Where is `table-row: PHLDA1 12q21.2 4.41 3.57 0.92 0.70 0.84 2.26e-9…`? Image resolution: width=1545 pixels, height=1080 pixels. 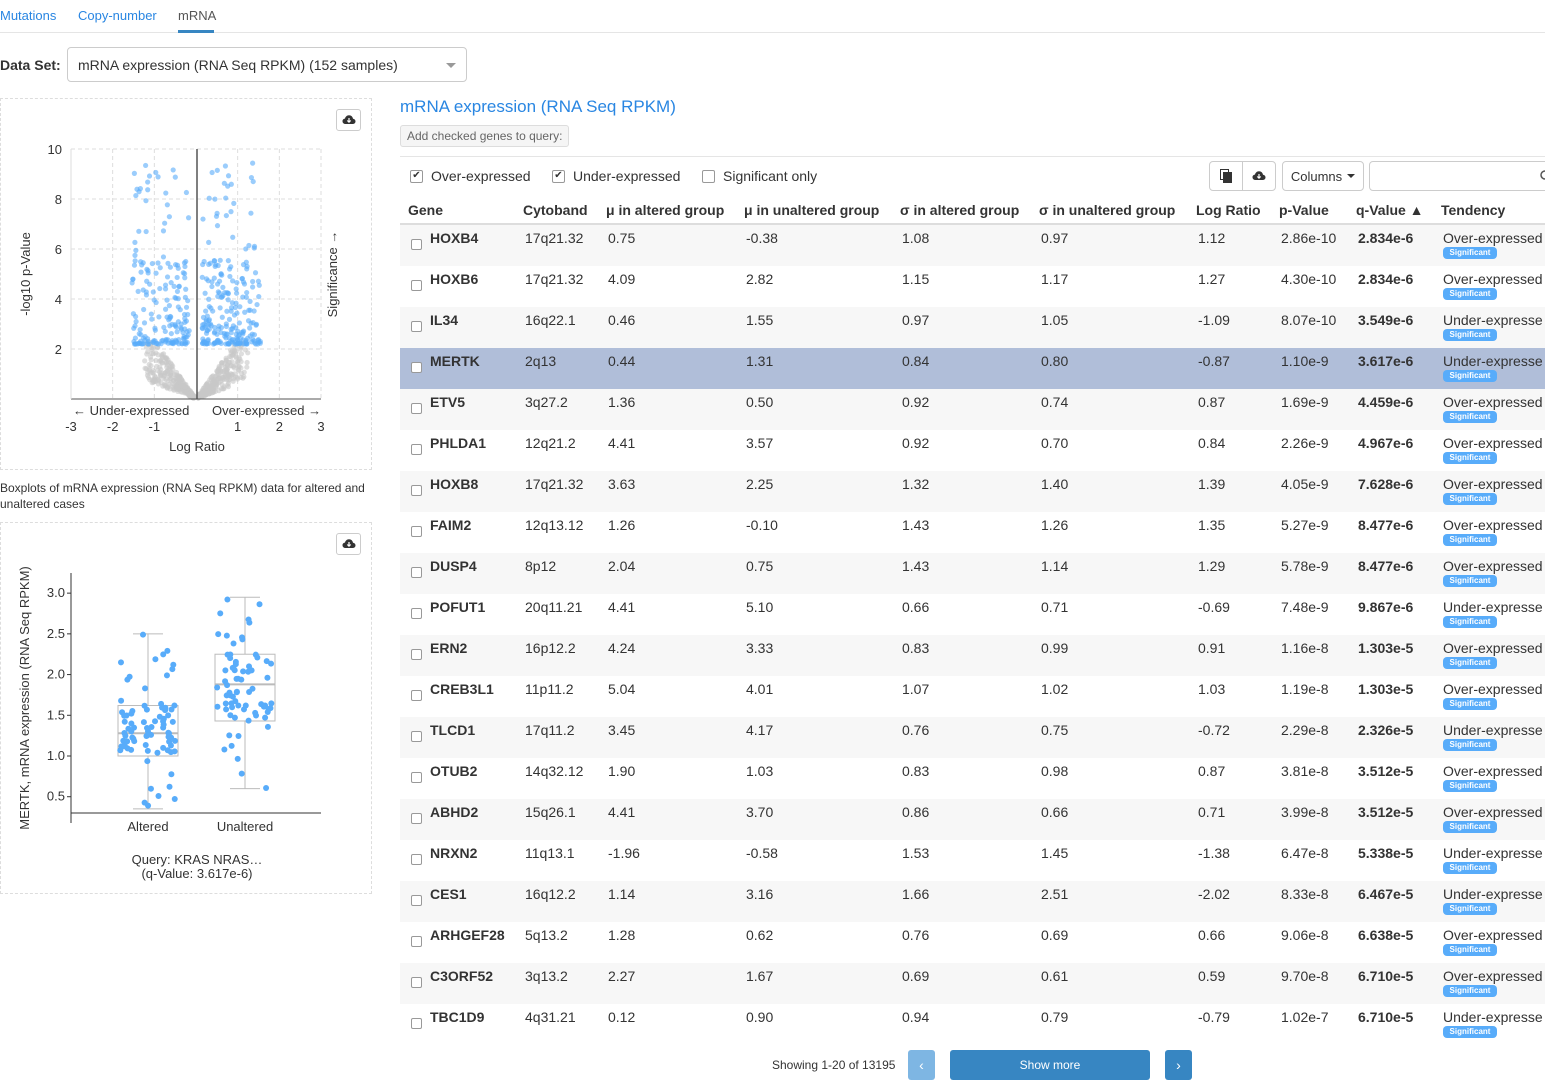 table-row: PHLDA1 12q21.2 4.41 3.57 0.92 0.70 0.84 2.26e-9… is located at coordinates (972, 450).